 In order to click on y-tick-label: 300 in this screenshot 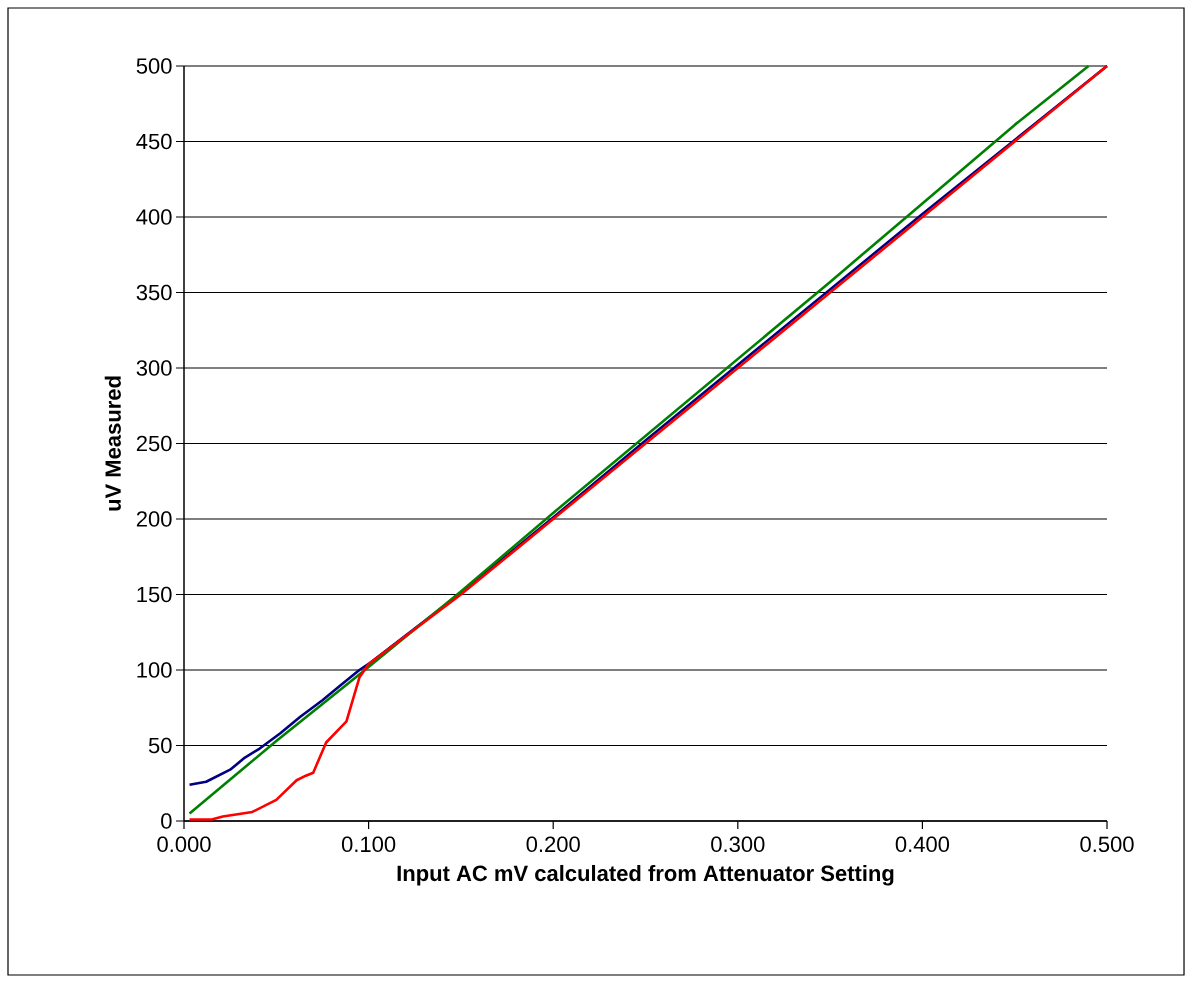, I will do `click(154, 368)`.